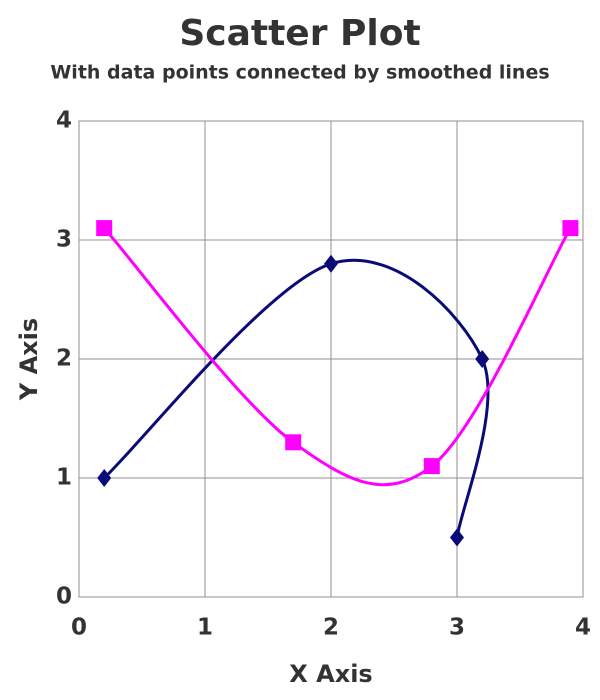 The image size is (600, 700). I want to click on x-tick-label: 0, so click(79, 628).